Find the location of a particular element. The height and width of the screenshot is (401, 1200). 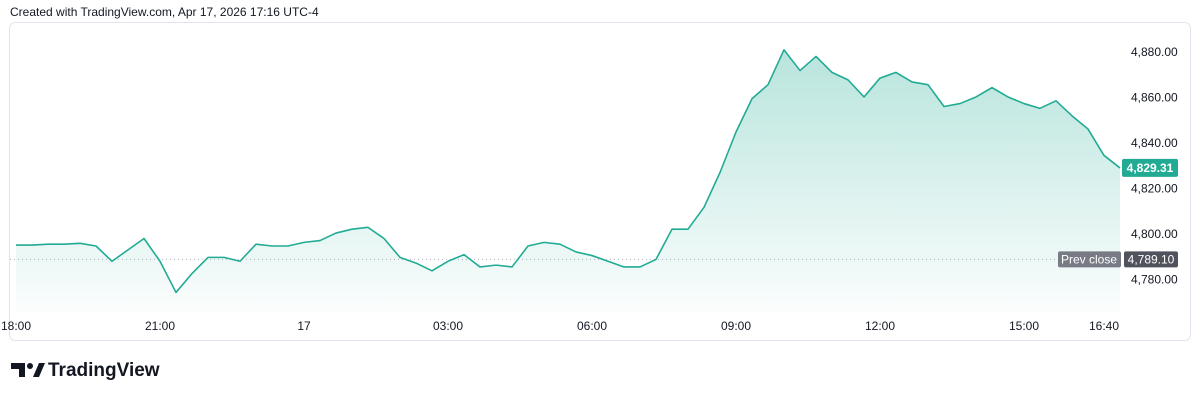

brand-name: TradingView is located at coordinates (104, 370).